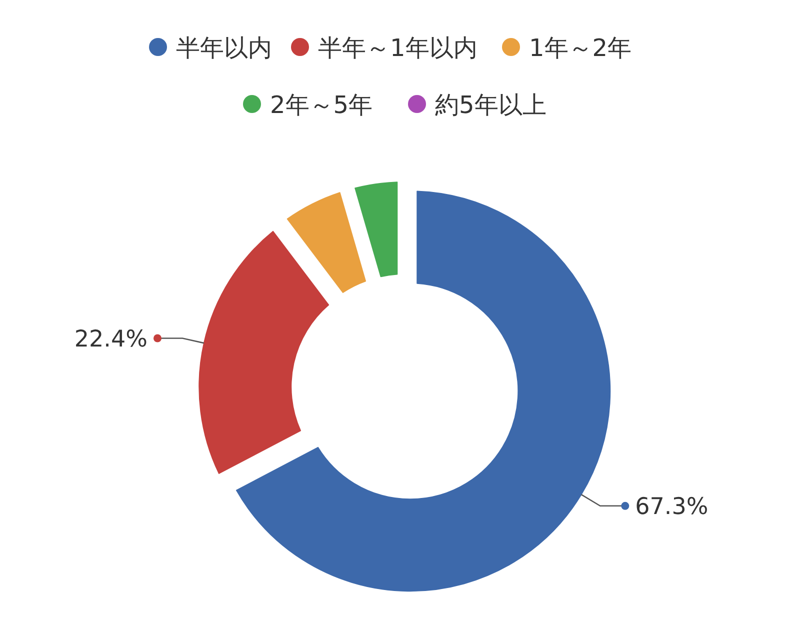 The height and width of the screenshot is (639, 800). Describe the element at coordinates (111, 339) in the screenshot. I see `data-label: 22.4%` at that location.